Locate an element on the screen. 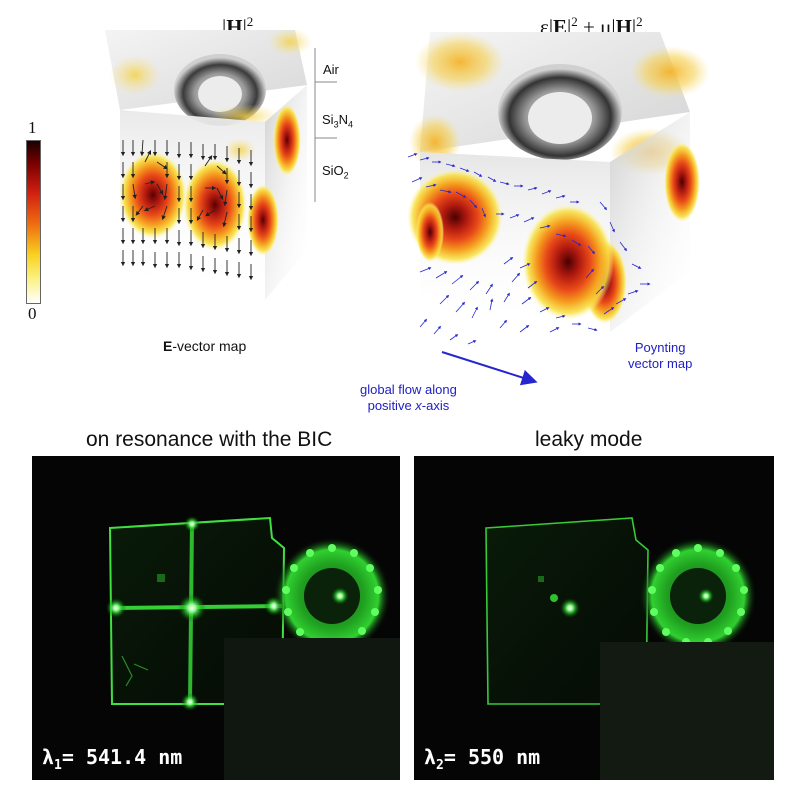 The image size is (800, 800). colorbar-gradient is located at coordinates (33, 222).